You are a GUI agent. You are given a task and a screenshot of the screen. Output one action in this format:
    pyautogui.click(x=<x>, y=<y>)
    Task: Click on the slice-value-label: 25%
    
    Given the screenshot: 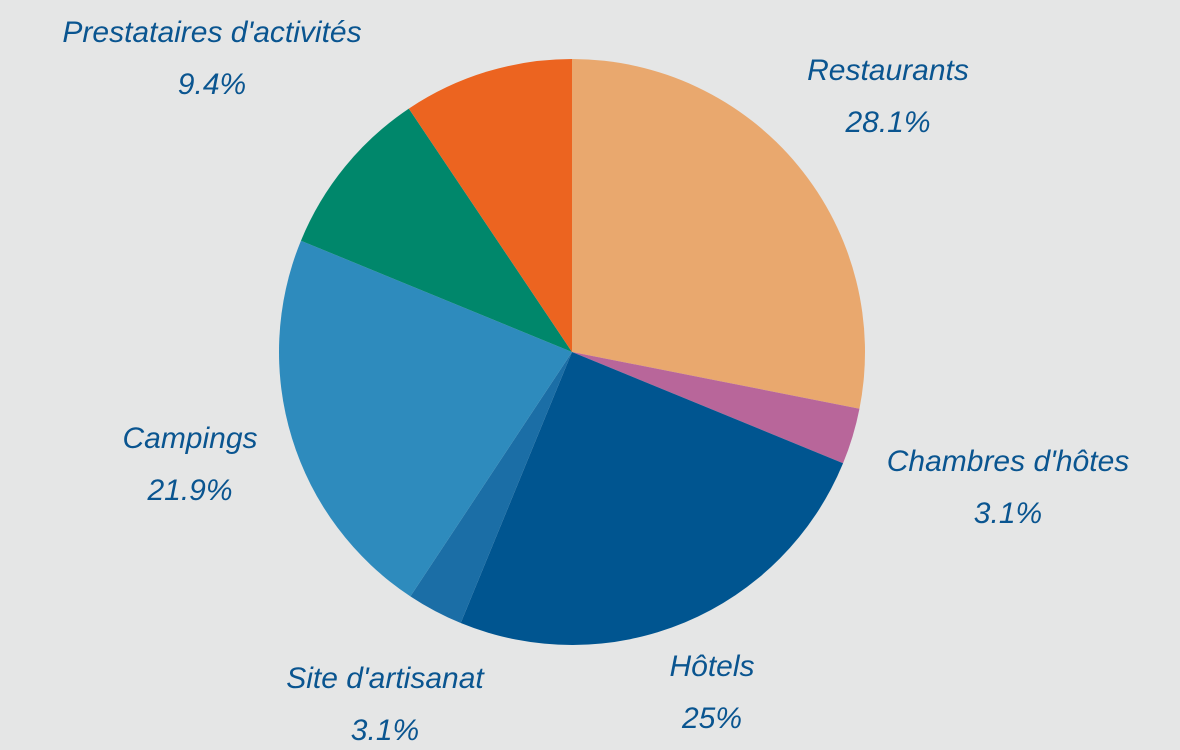 What is the action you would take?
    pyautogui.click(x=711, y=718)
    